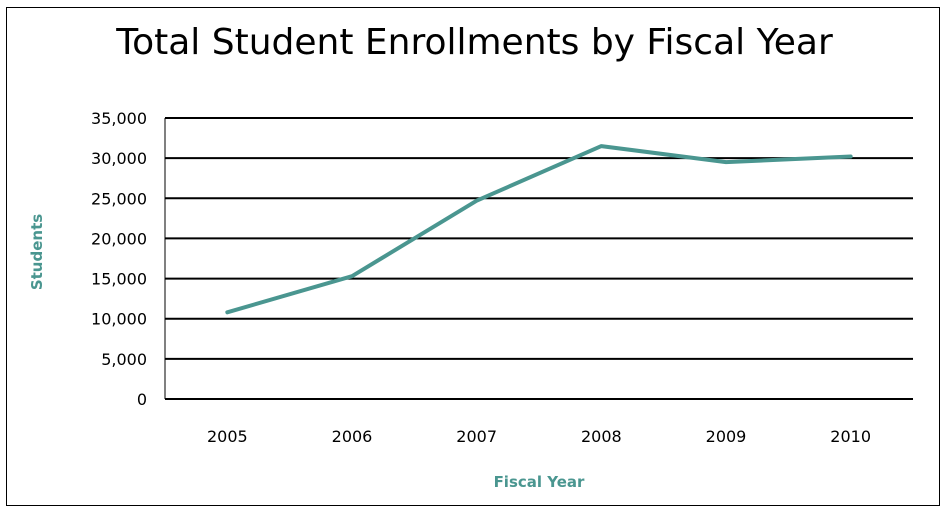  Describe the element at coordinates (539, 482) in the screenshot. I see `x-axis-title: Fiscal Year` at that location.